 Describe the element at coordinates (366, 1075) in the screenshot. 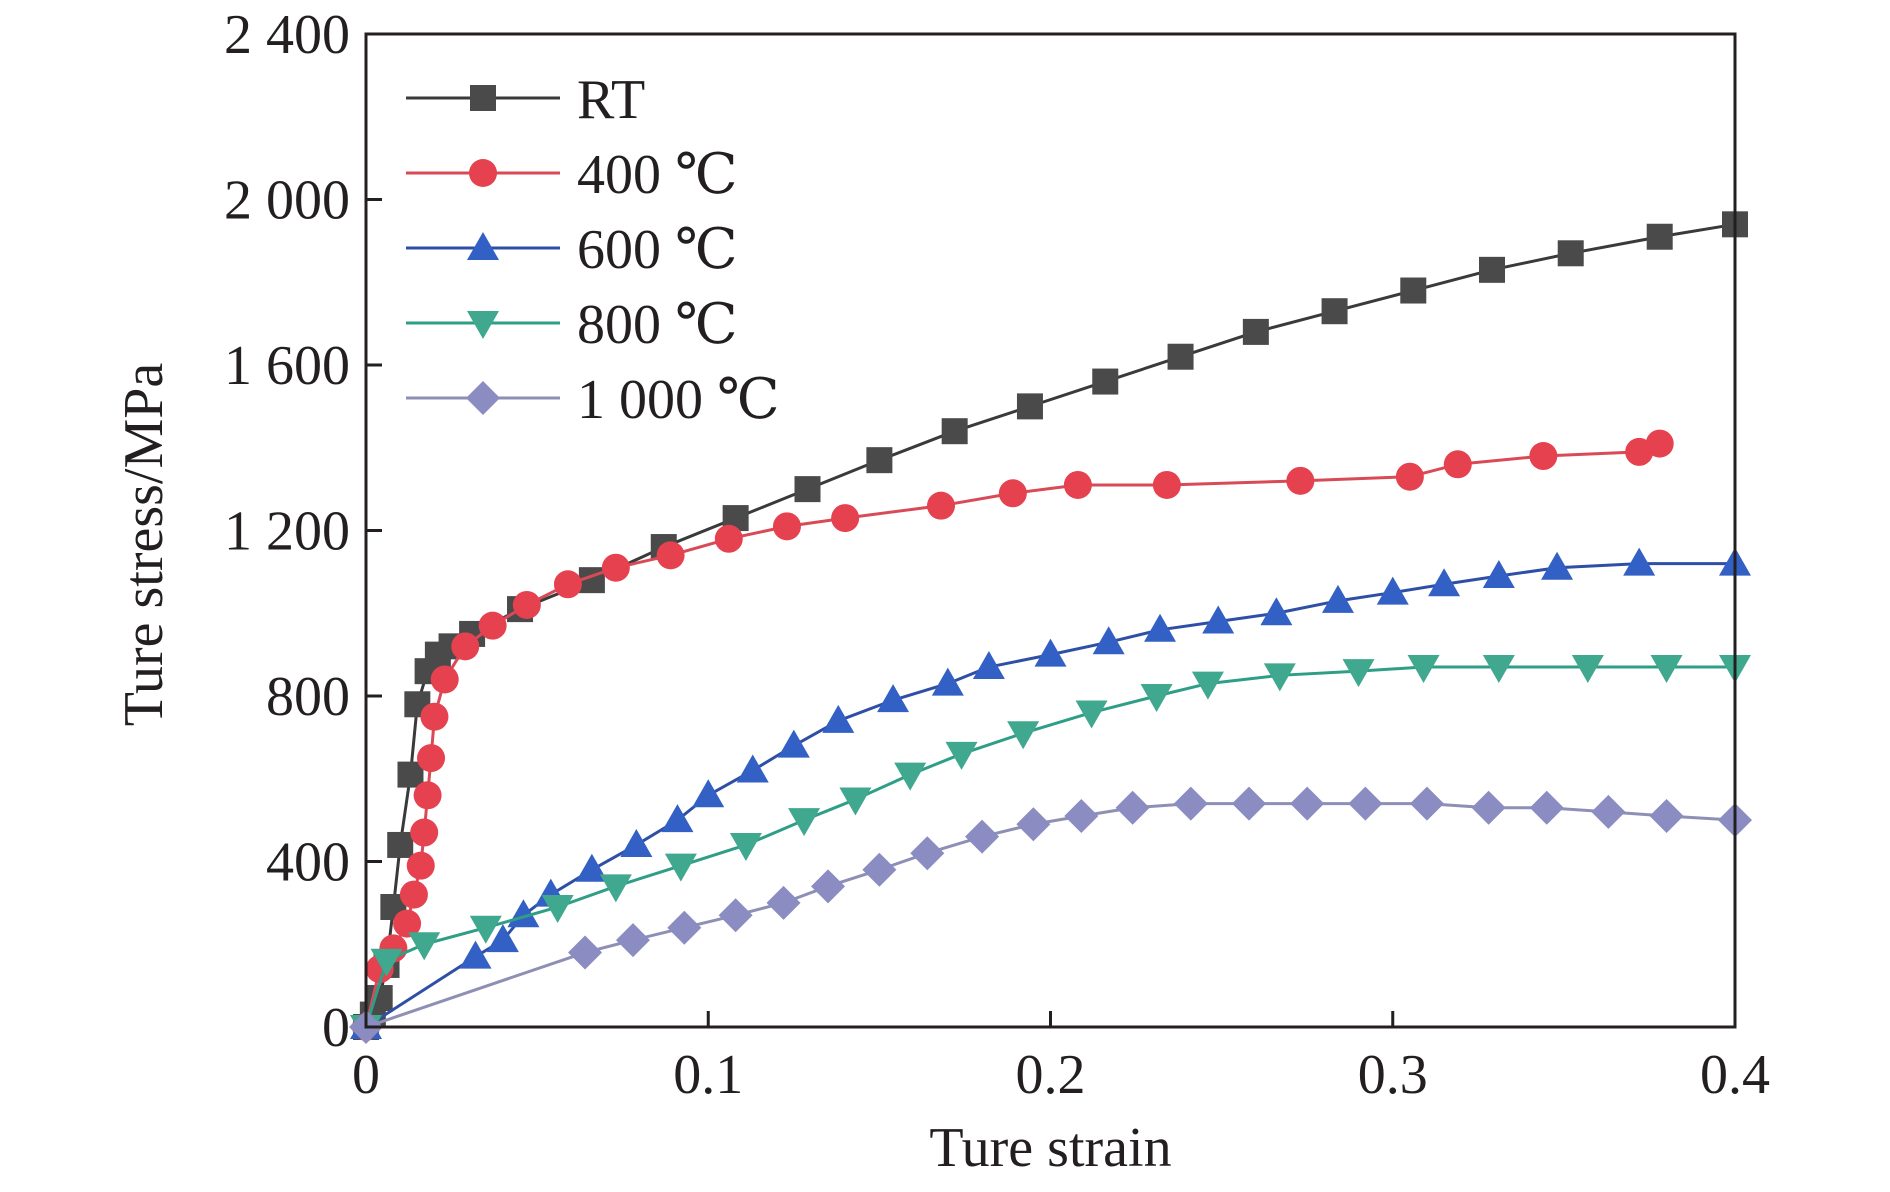

I see `x-tick-label: 0` at that location.